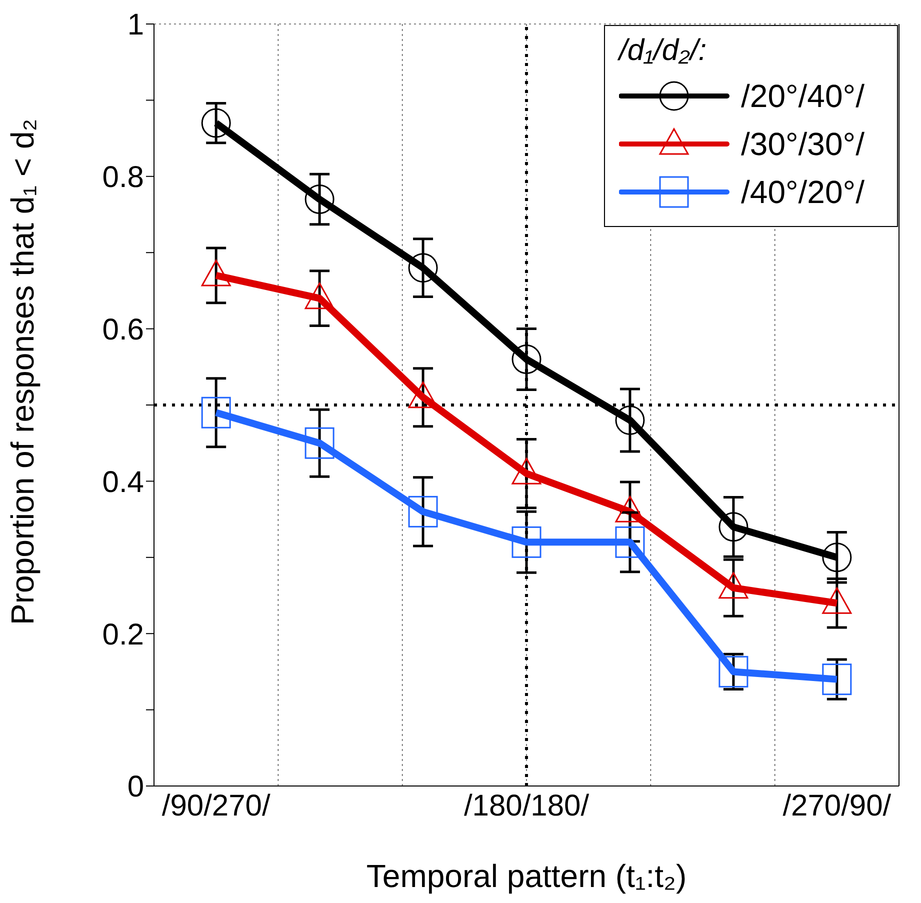 The height and width of the screenshot is (903, 921). I want to click on y-tick-label: 0.6, so click(123, 329).